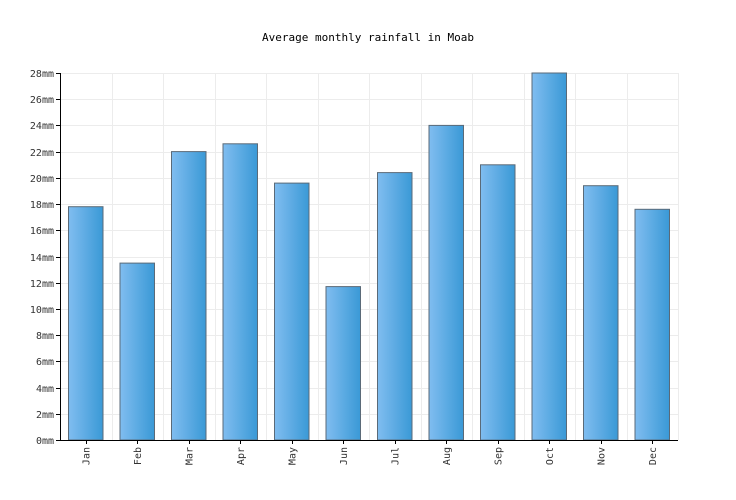 This screenshot has height=500, width=736. Describe the element at coordinates (395, 306) in the screenshot. I see `bar-jul` at that location.